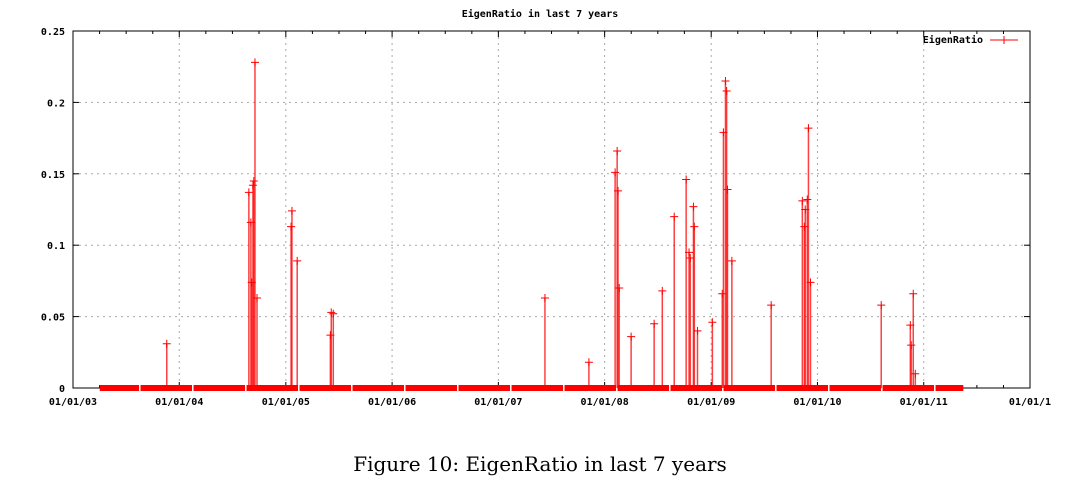 Image resolution: width=1080 pixels, height=485 pixels. What do you see at coordinates (924, 402) in the screenshot?
I see `x-tick-label: 01/01/11` at bounding box center [924, 402].